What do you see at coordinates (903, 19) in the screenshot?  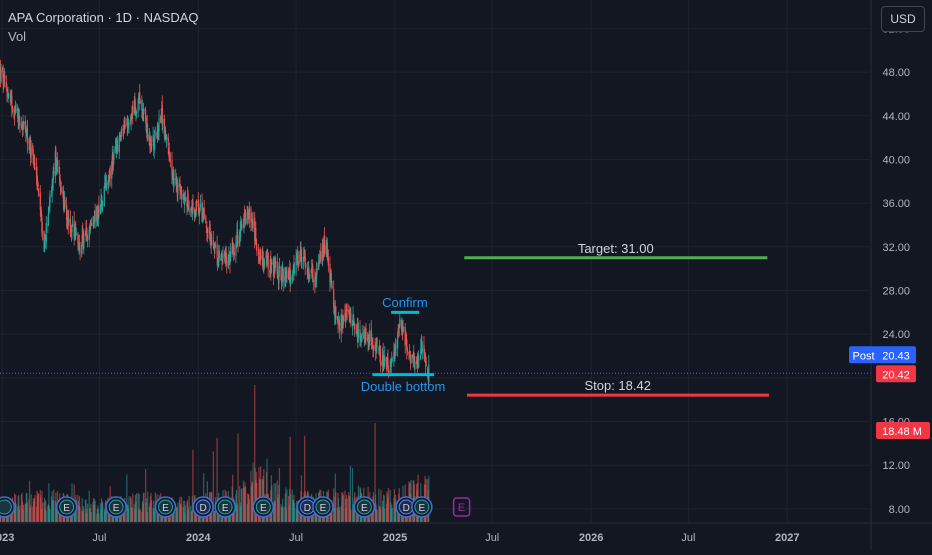 I see `currency-button: USD` at bounding box center [903, 19].